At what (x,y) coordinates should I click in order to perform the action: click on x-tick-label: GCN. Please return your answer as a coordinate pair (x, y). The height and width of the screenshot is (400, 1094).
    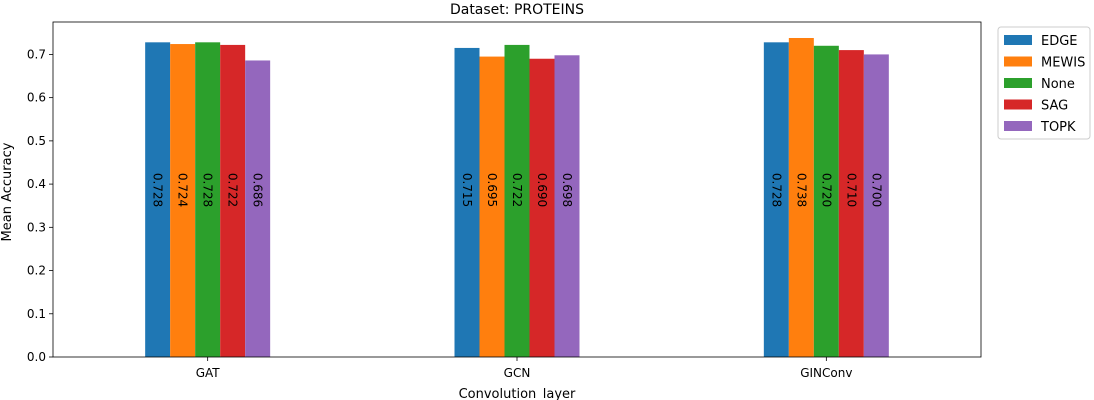
    Looking at the image, I should click on (517, 373).